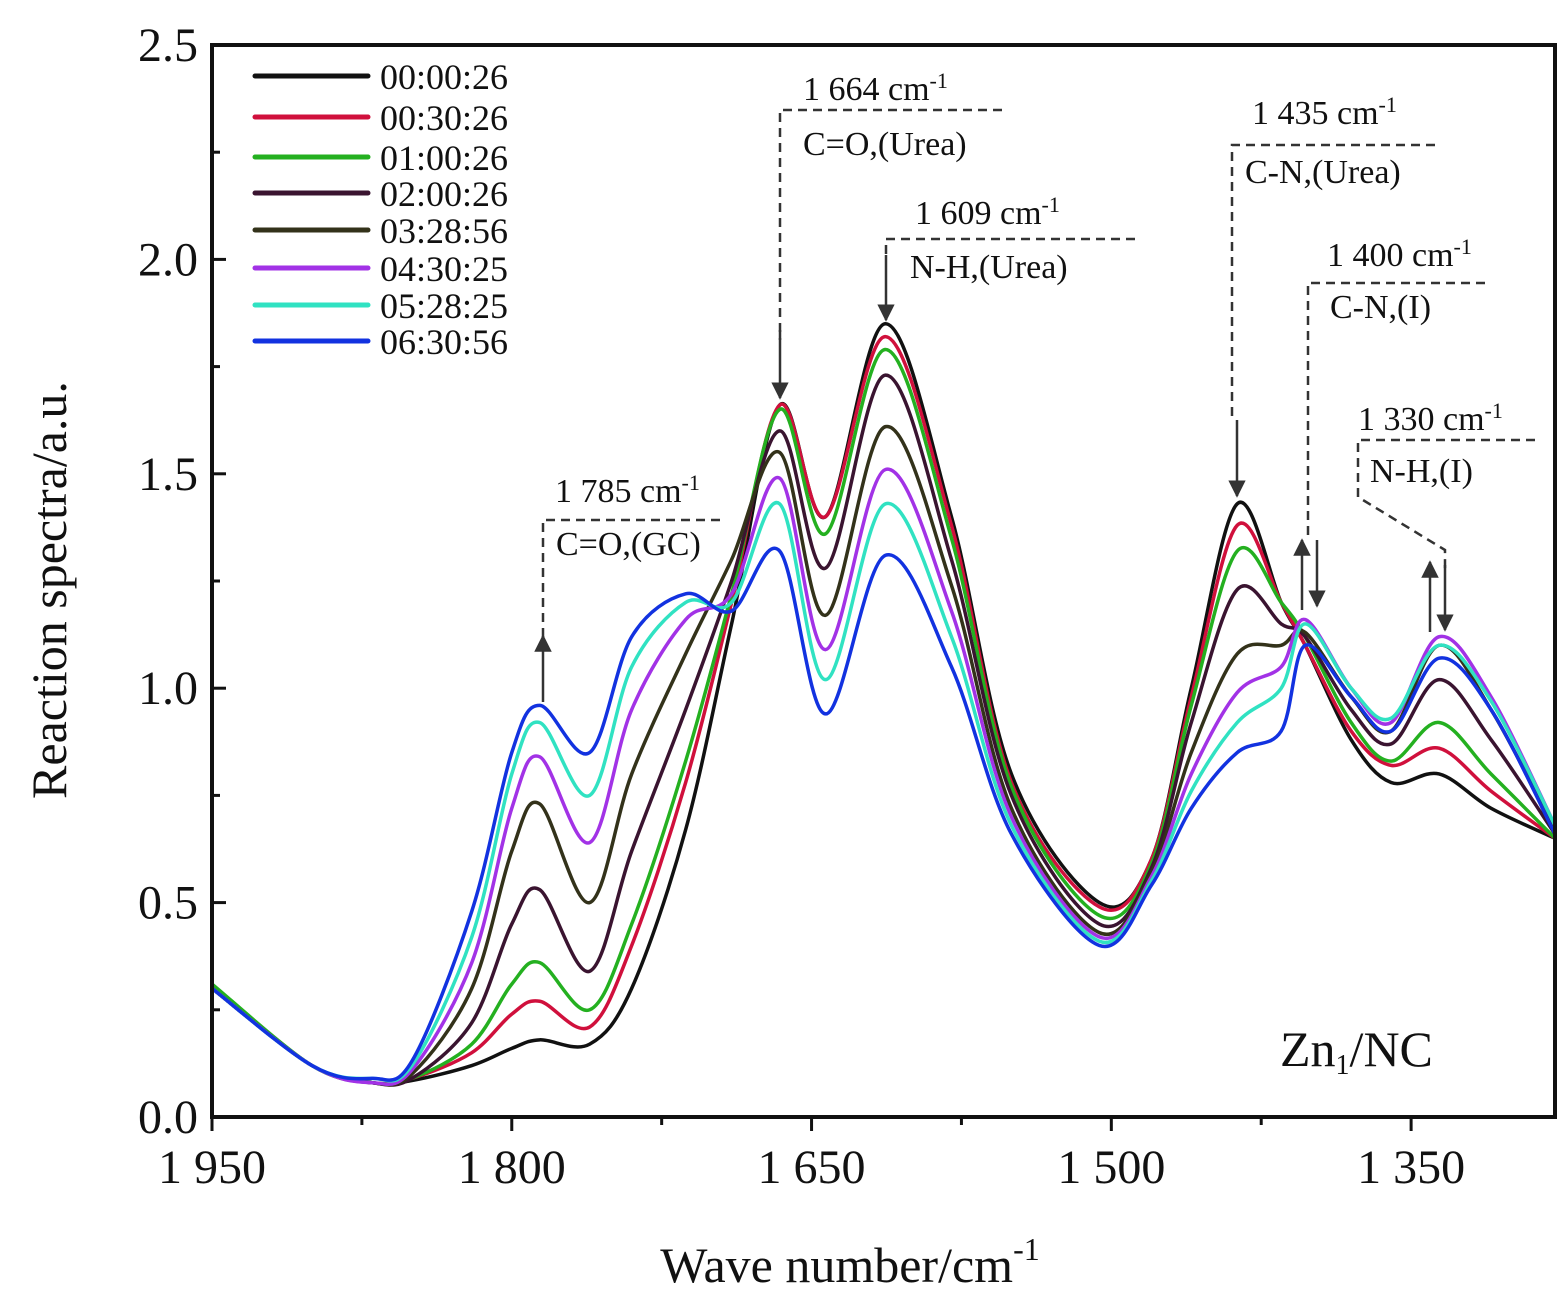 This screenshot has height=1300, width=1562. Describe the element at coordinates (628, 544) in the screenshot. I see `annotation-assignment: C=O,(GC)` at that location.